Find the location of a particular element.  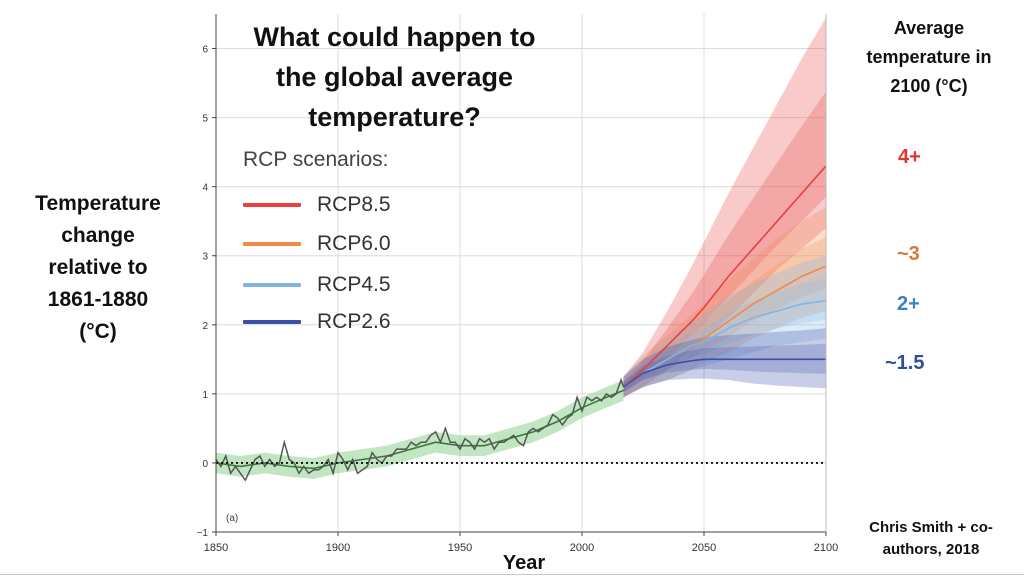

y-tick-label: 0 is located at coordinates (205, 464).